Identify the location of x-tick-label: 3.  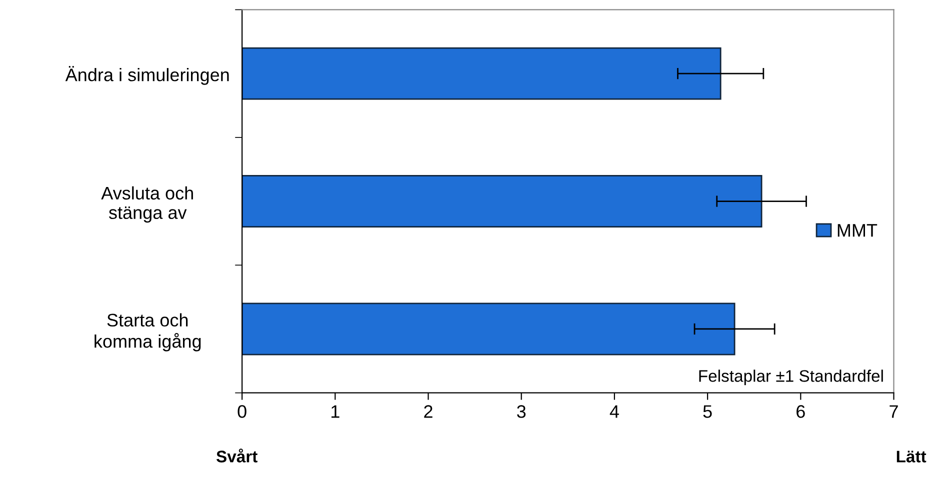
(521, 411).